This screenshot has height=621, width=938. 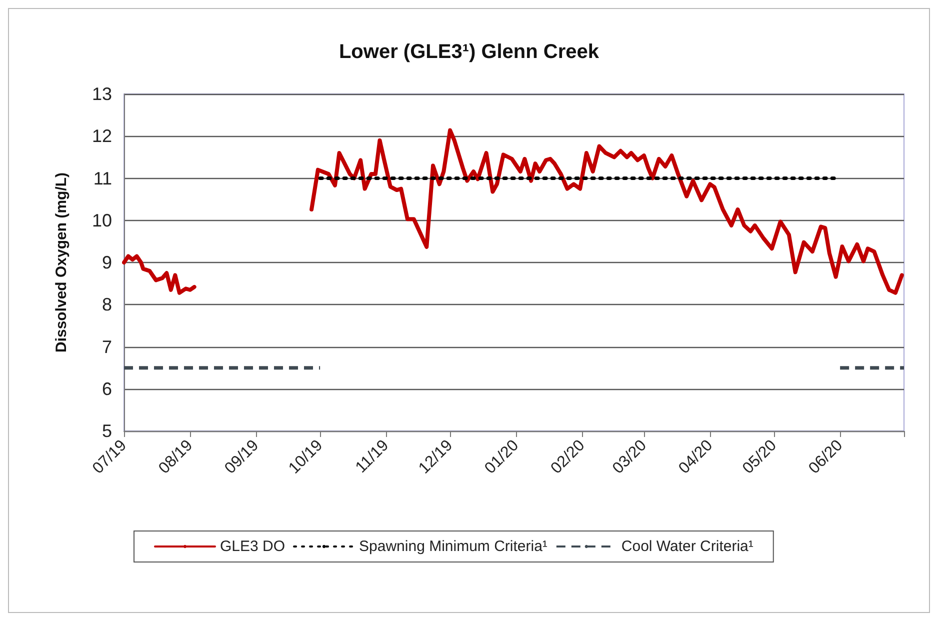 I want to click on legend-label: Spawning Minimum Criteria¹, so click(x=453, y=546).